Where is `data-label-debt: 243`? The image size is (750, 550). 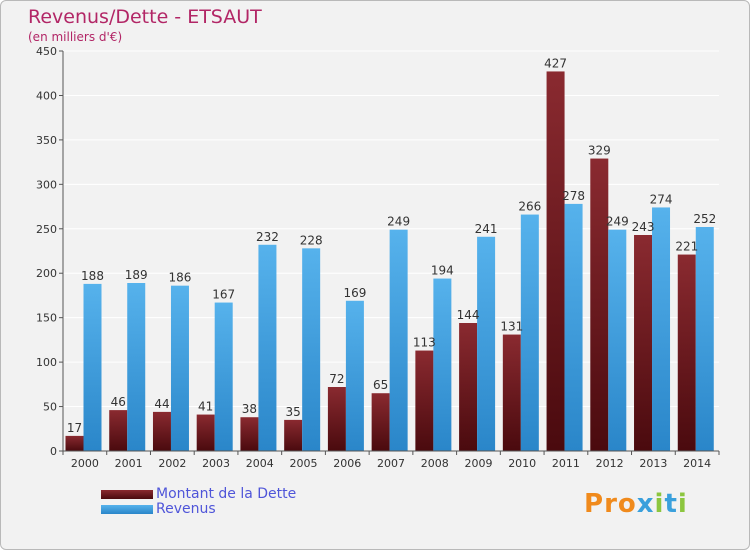
data-label-debt: 243 is located at coordinates (643, 227).